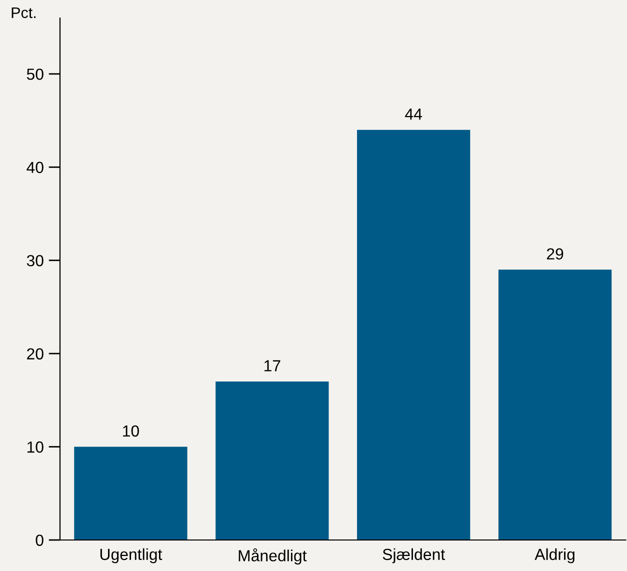 This screenshot has height=571, width=627. I want to click on data-label: 17, so click(272, 366).